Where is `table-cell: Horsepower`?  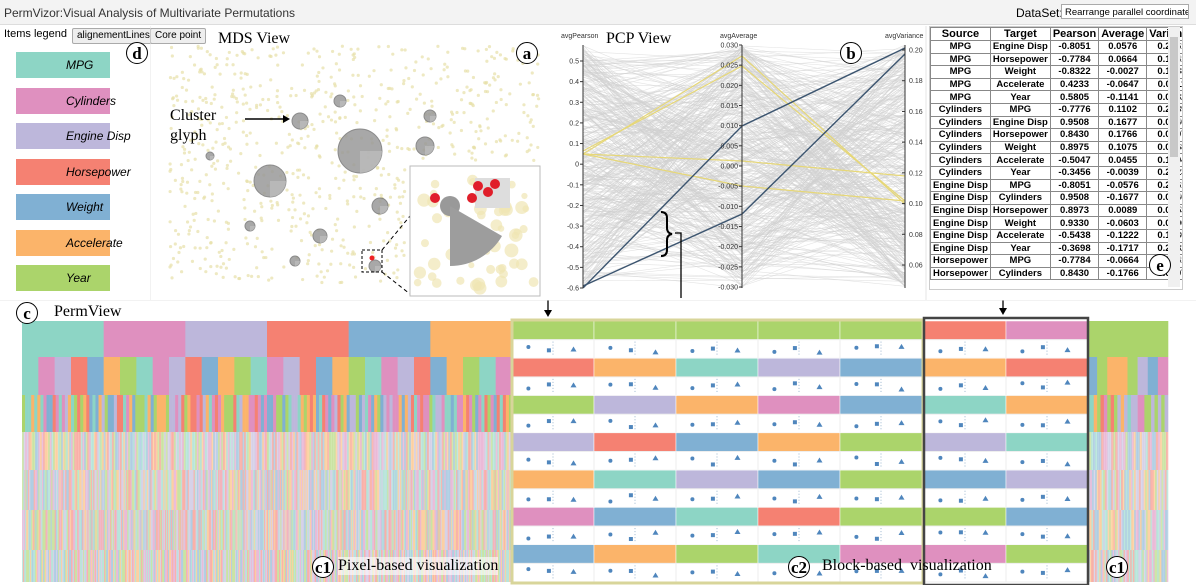 table-cell: Horsepower is located at coordinates (1020, 135).